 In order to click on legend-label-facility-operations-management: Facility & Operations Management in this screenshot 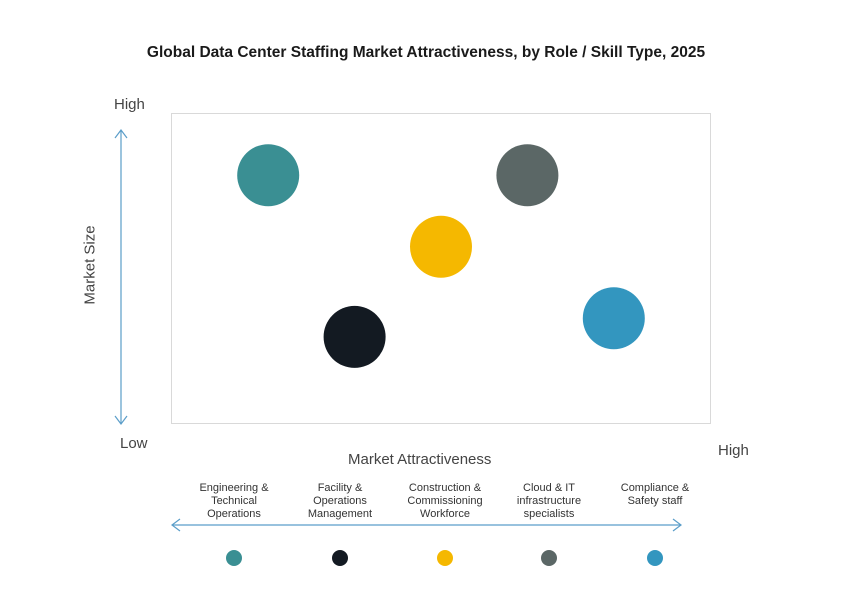, I will do `click(340, 501)`.